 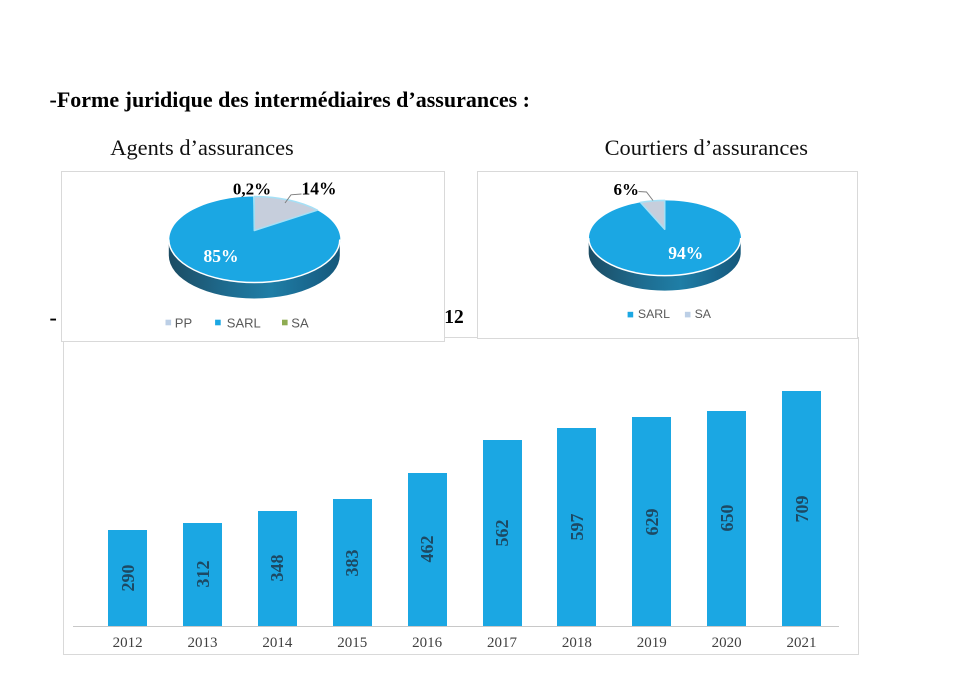 I want to click on svg-text: 85%, so click(x=220, y=255).